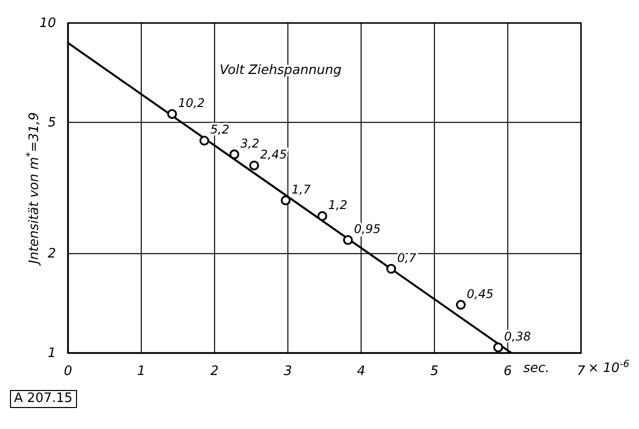 This screenshot has width=639, height=429. What do you see at coordinates (361, 371) in the screenshot?
I see `x-tick-label: 4` at bounding box center [361, 371].